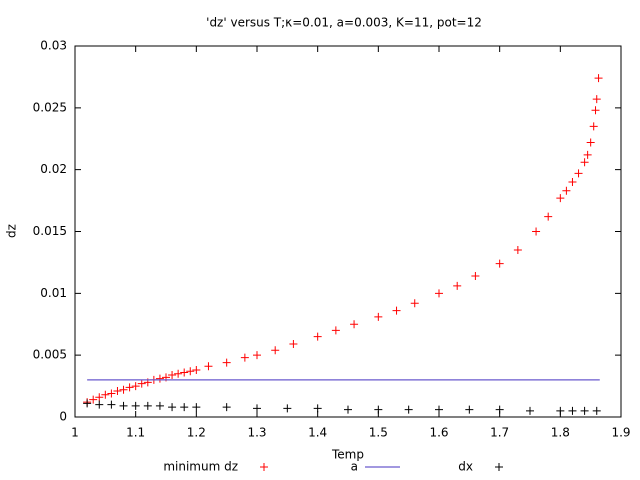  I want to click on y-tick-label: 0.005, so click(50, 355).